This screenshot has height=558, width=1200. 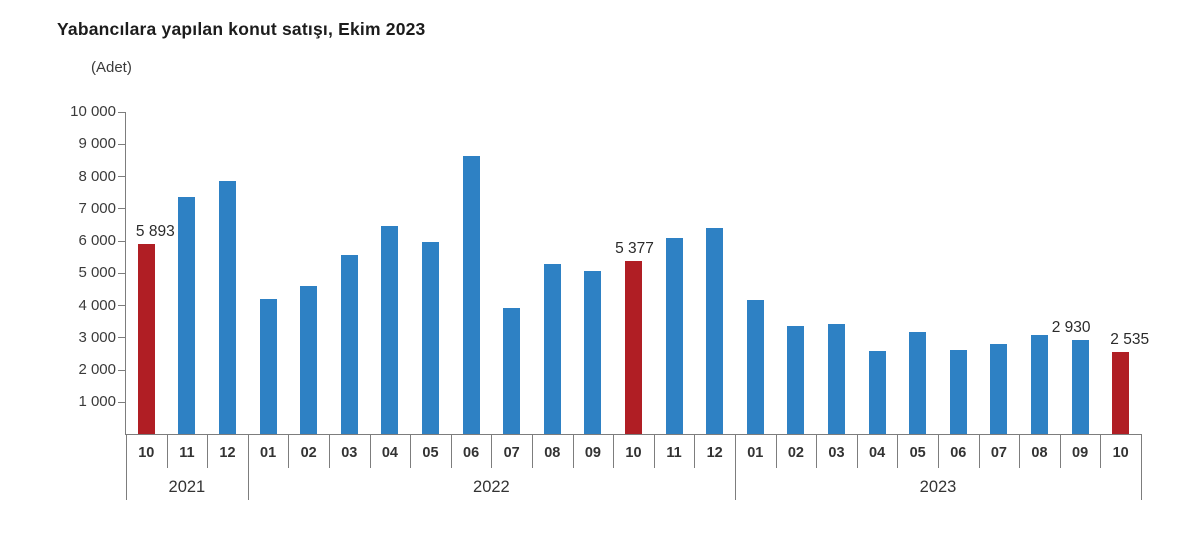 What do you see at coordinates (633, 434) in the screenshot?
I see `x-axis-line` at bounding box center [633, 434].